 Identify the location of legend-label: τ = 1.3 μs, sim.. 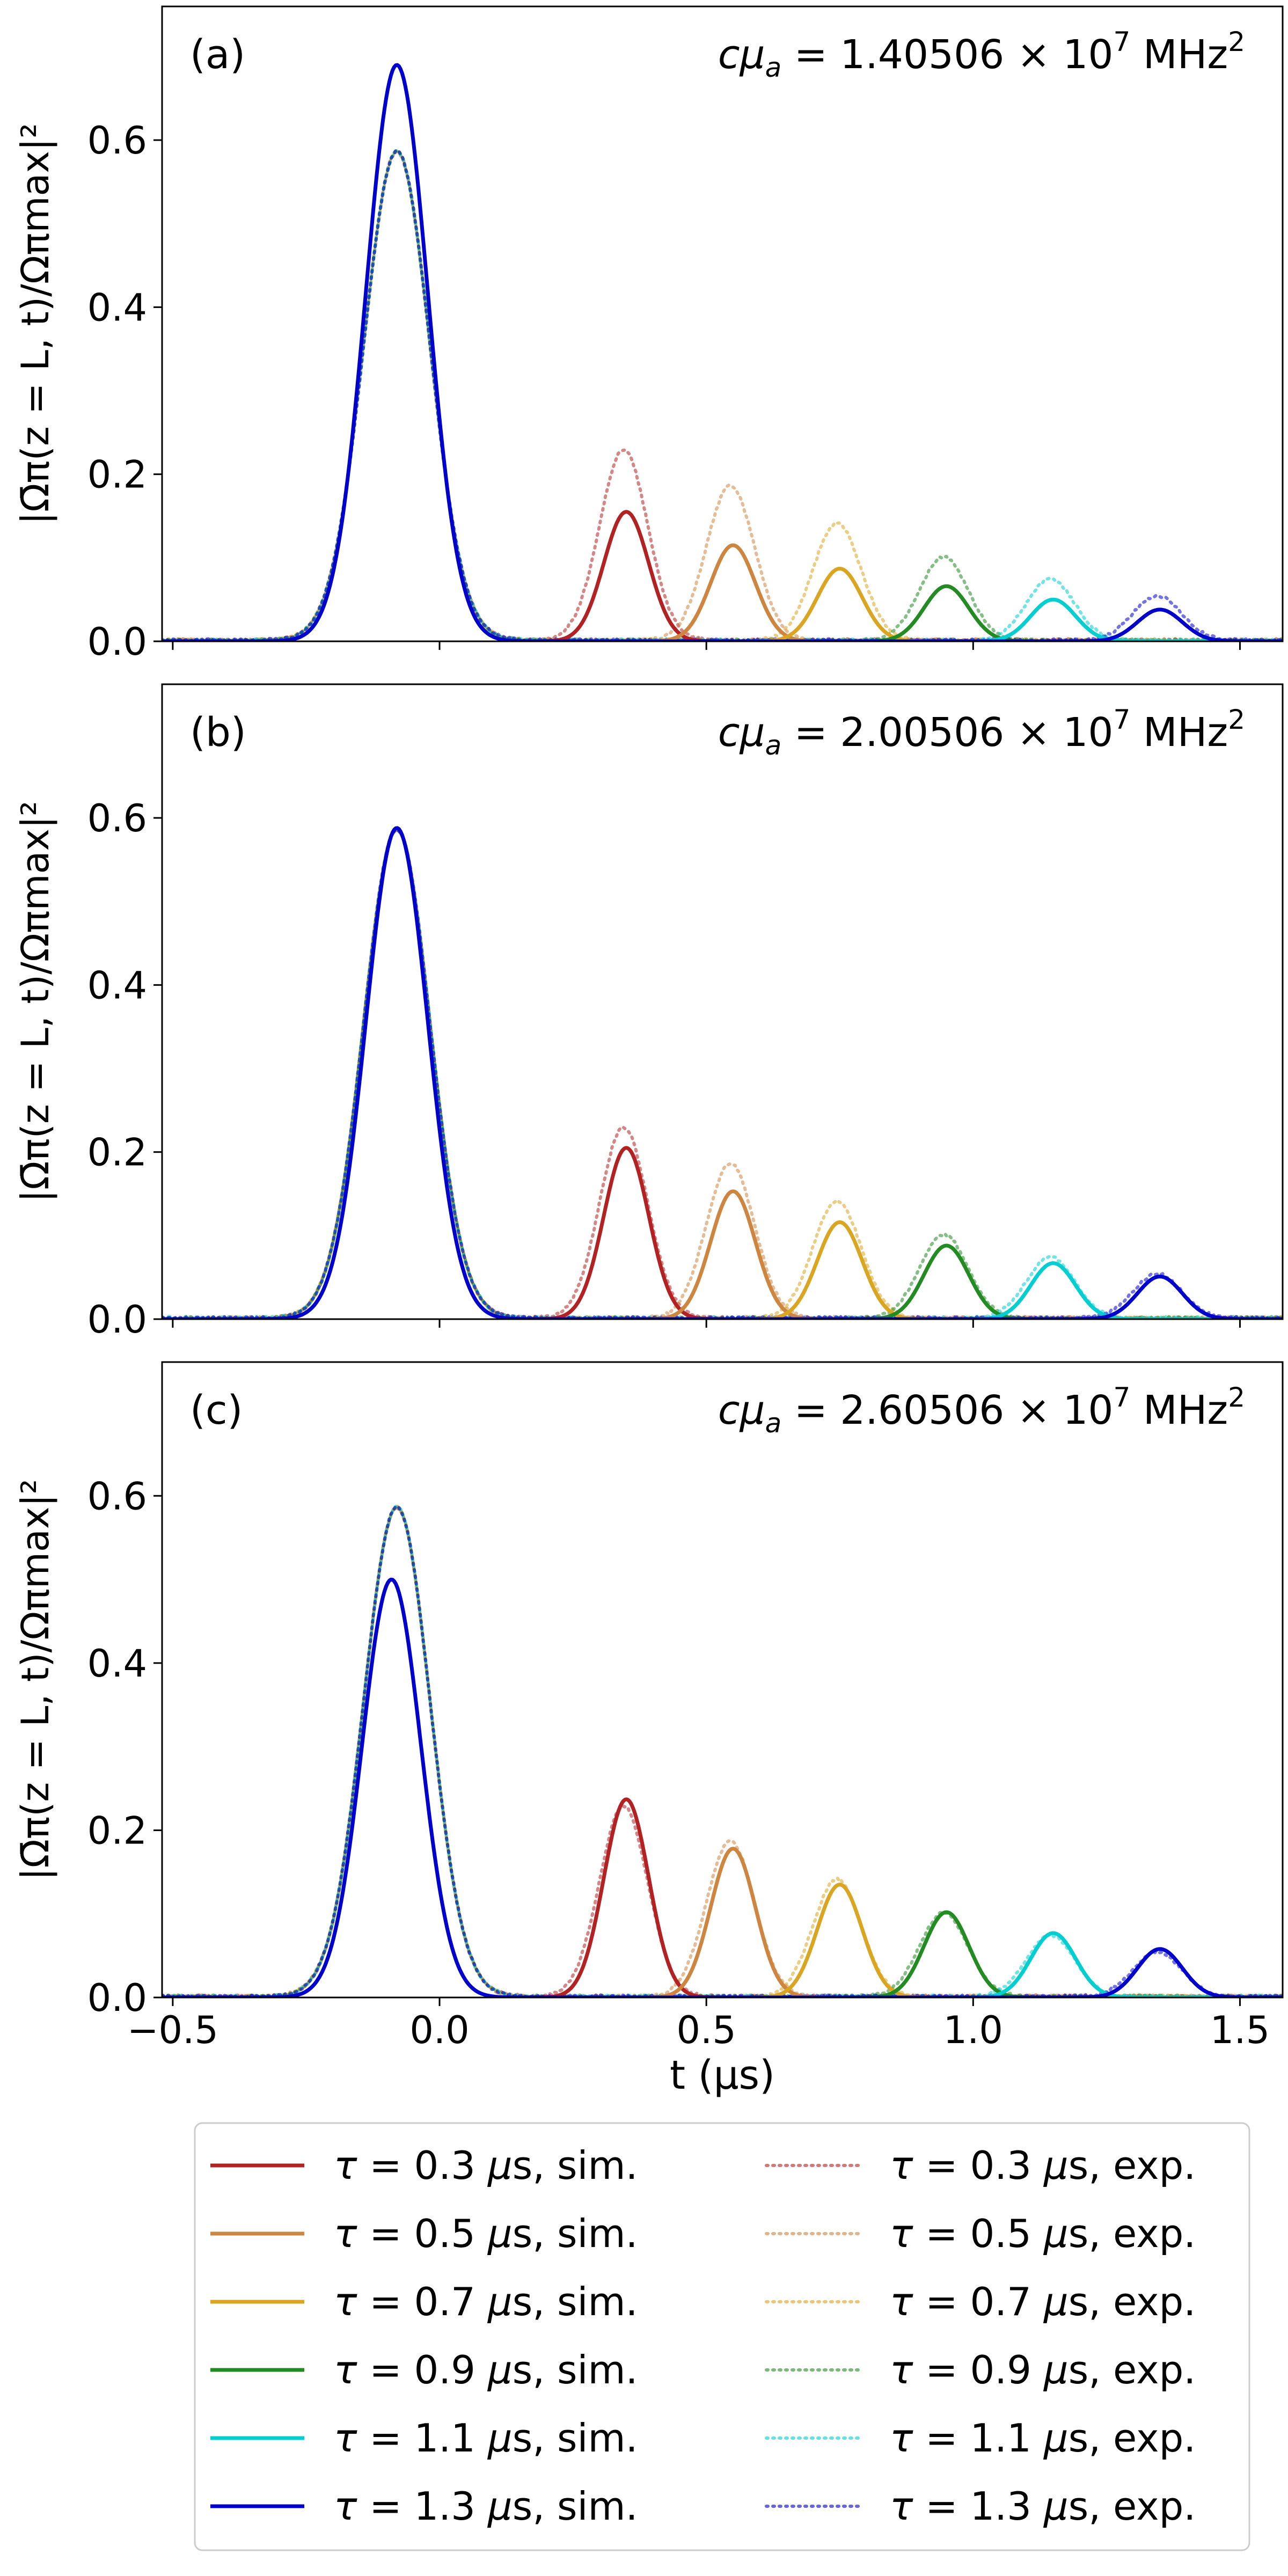
(486, 2506).